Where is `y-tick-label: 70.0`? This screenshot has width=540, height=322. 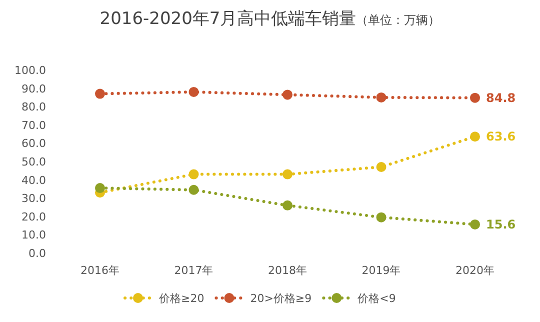
y-tick-label: 70.0 is located at coordinates (34, 125).